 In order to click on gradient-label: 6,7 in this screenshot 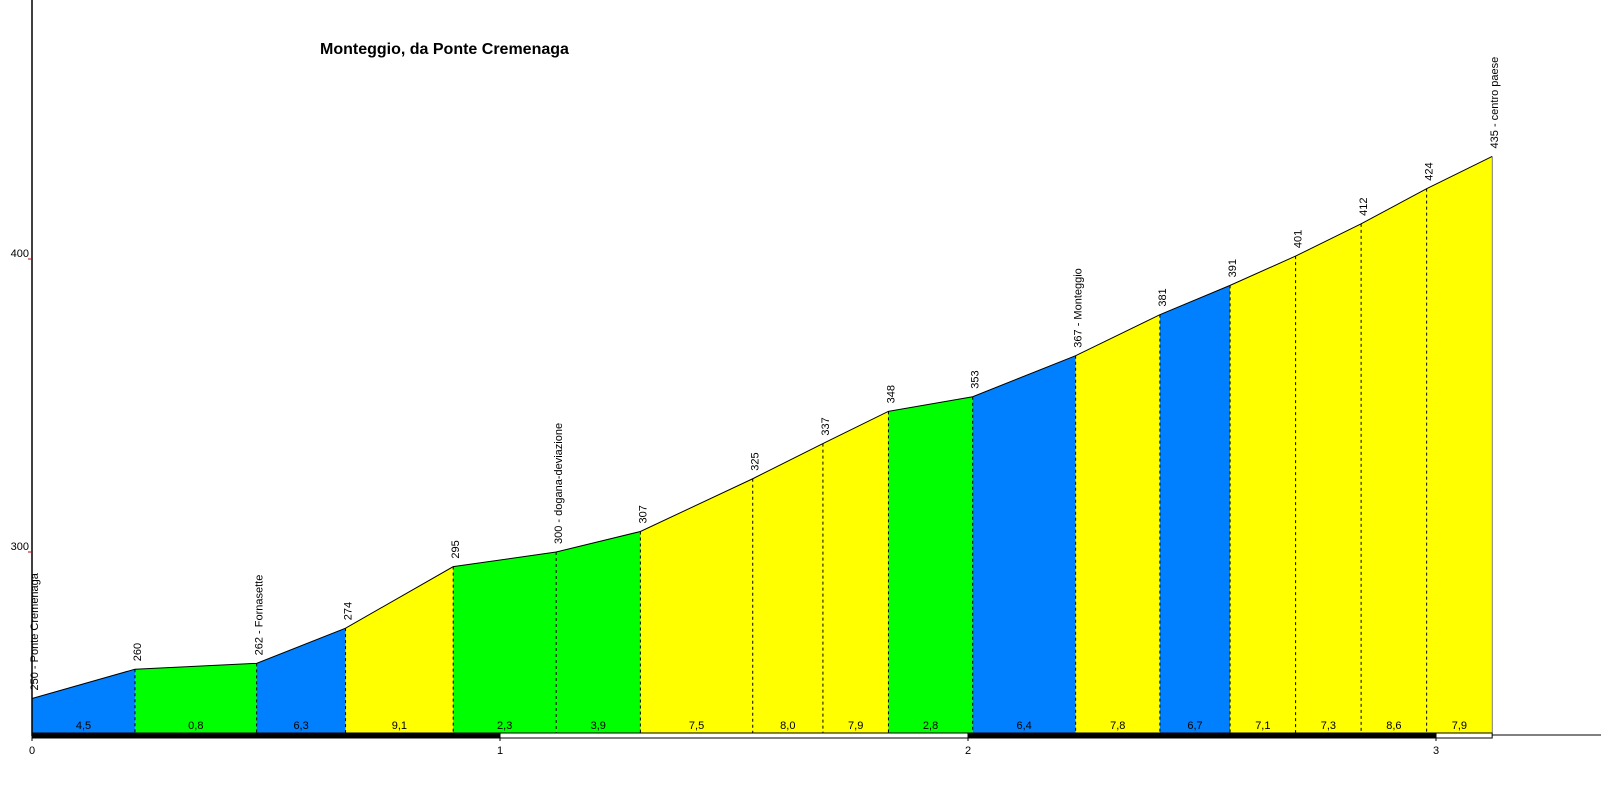, I will do `click(1194, 726)`.